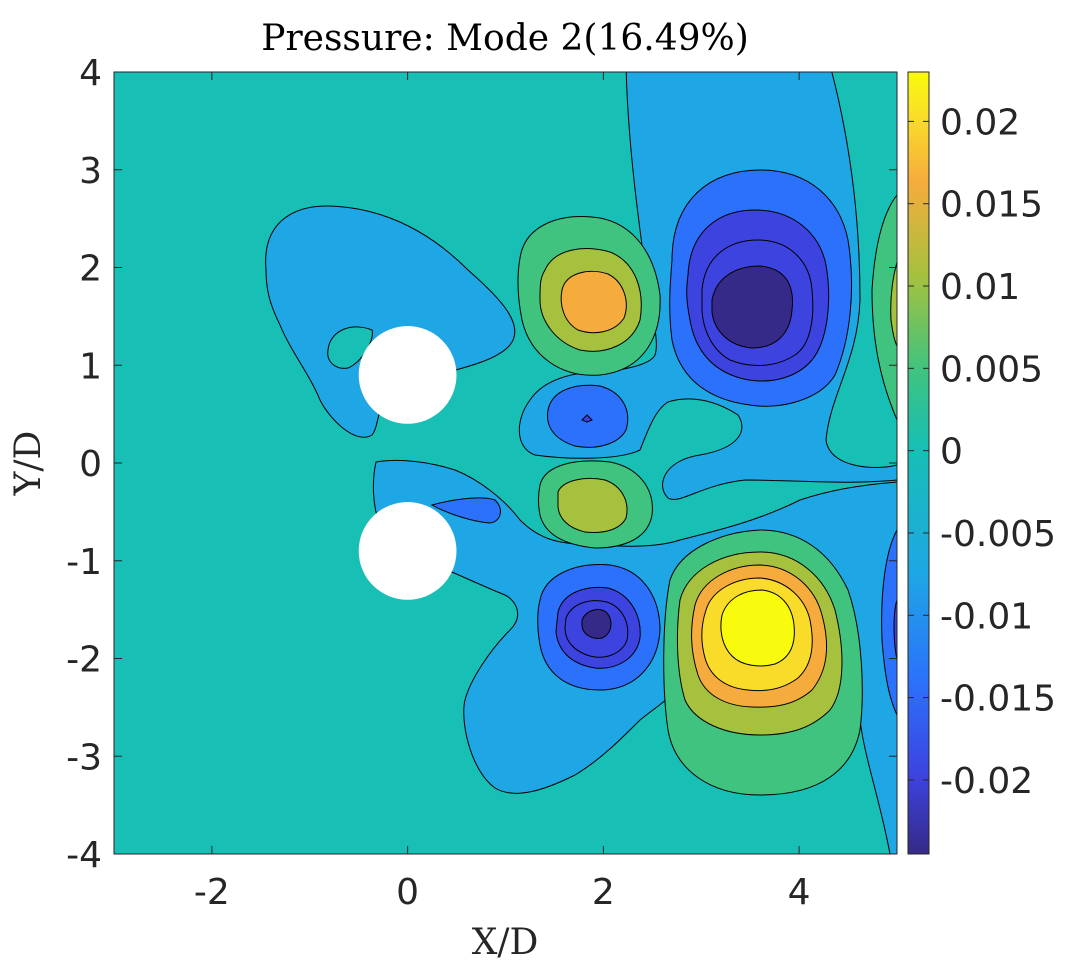  Describe the element at coordinates (407, 551) in the screenshot. I see `cylinder-lower` at that location.